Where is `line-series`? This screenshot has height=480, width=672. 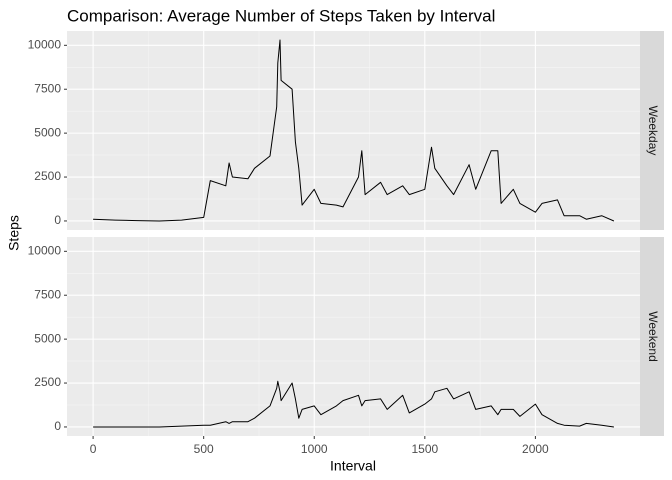
line-series is located at coordinates (353, 404).